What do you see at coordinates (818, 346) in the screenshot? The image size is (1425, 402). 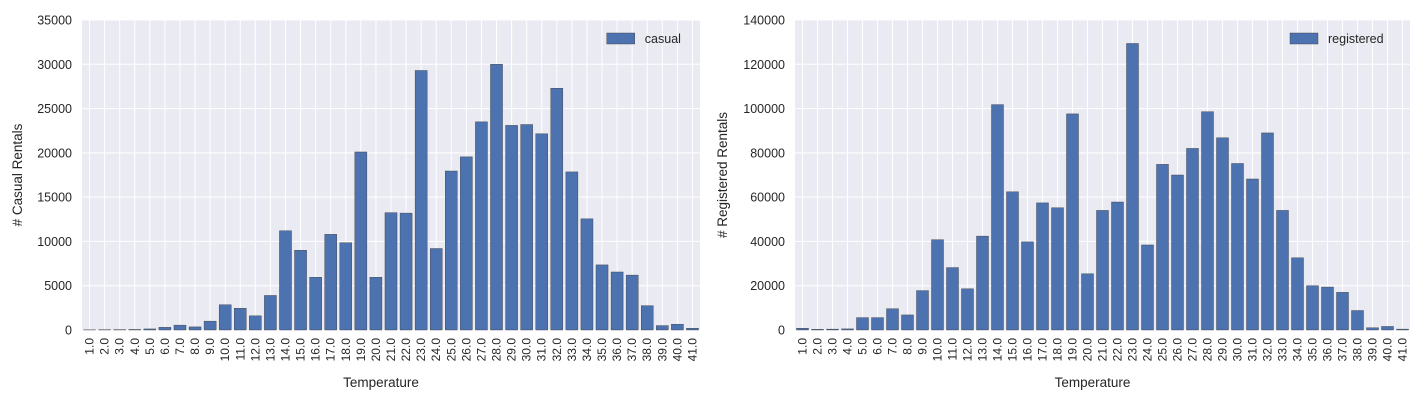 I see `x-tick-label: 2.0` at bounding box center [818, 346].